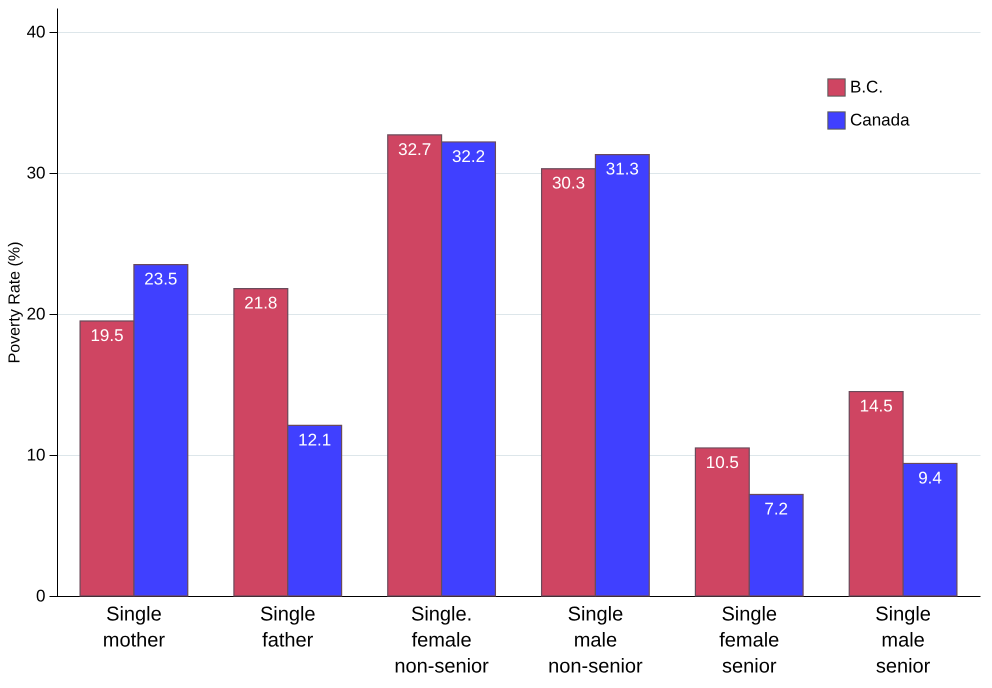 This screenshot has width=992, height=688. I want to click on data-label: 9.4, so click(930, 478).